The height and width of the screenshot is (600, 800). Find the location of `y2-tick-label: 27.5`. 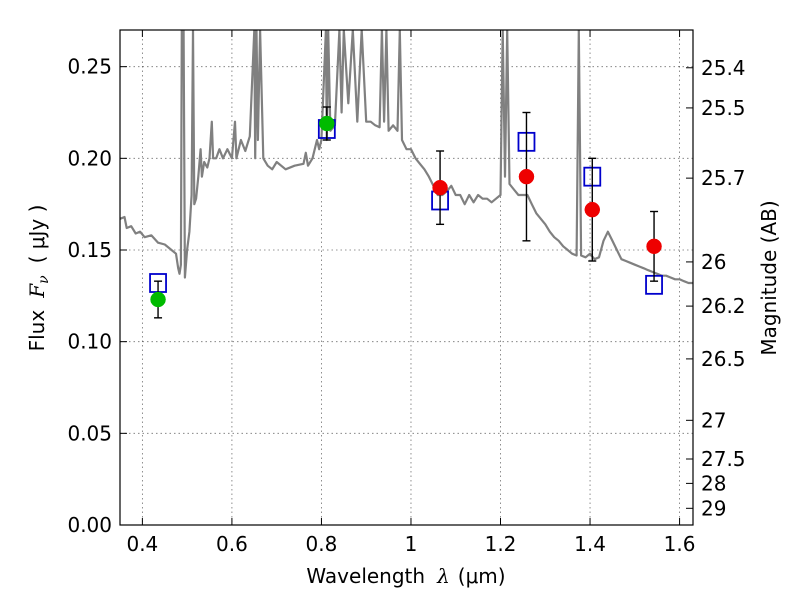

y2-tick-label: 27.5 is located at coordinates (723, 459).